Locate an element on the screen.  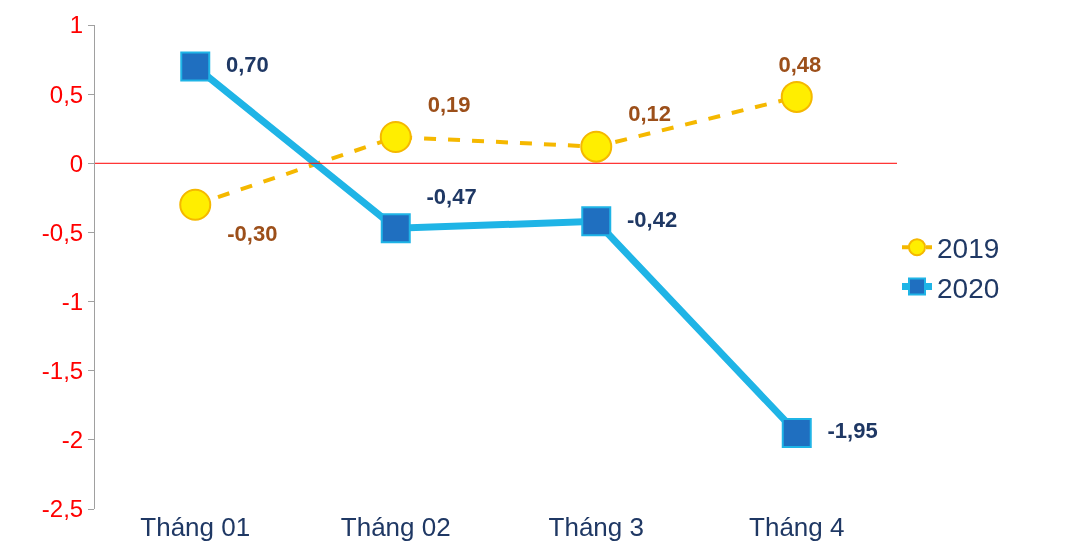
data-label: -0,42 is located at coordinates (652, 219).